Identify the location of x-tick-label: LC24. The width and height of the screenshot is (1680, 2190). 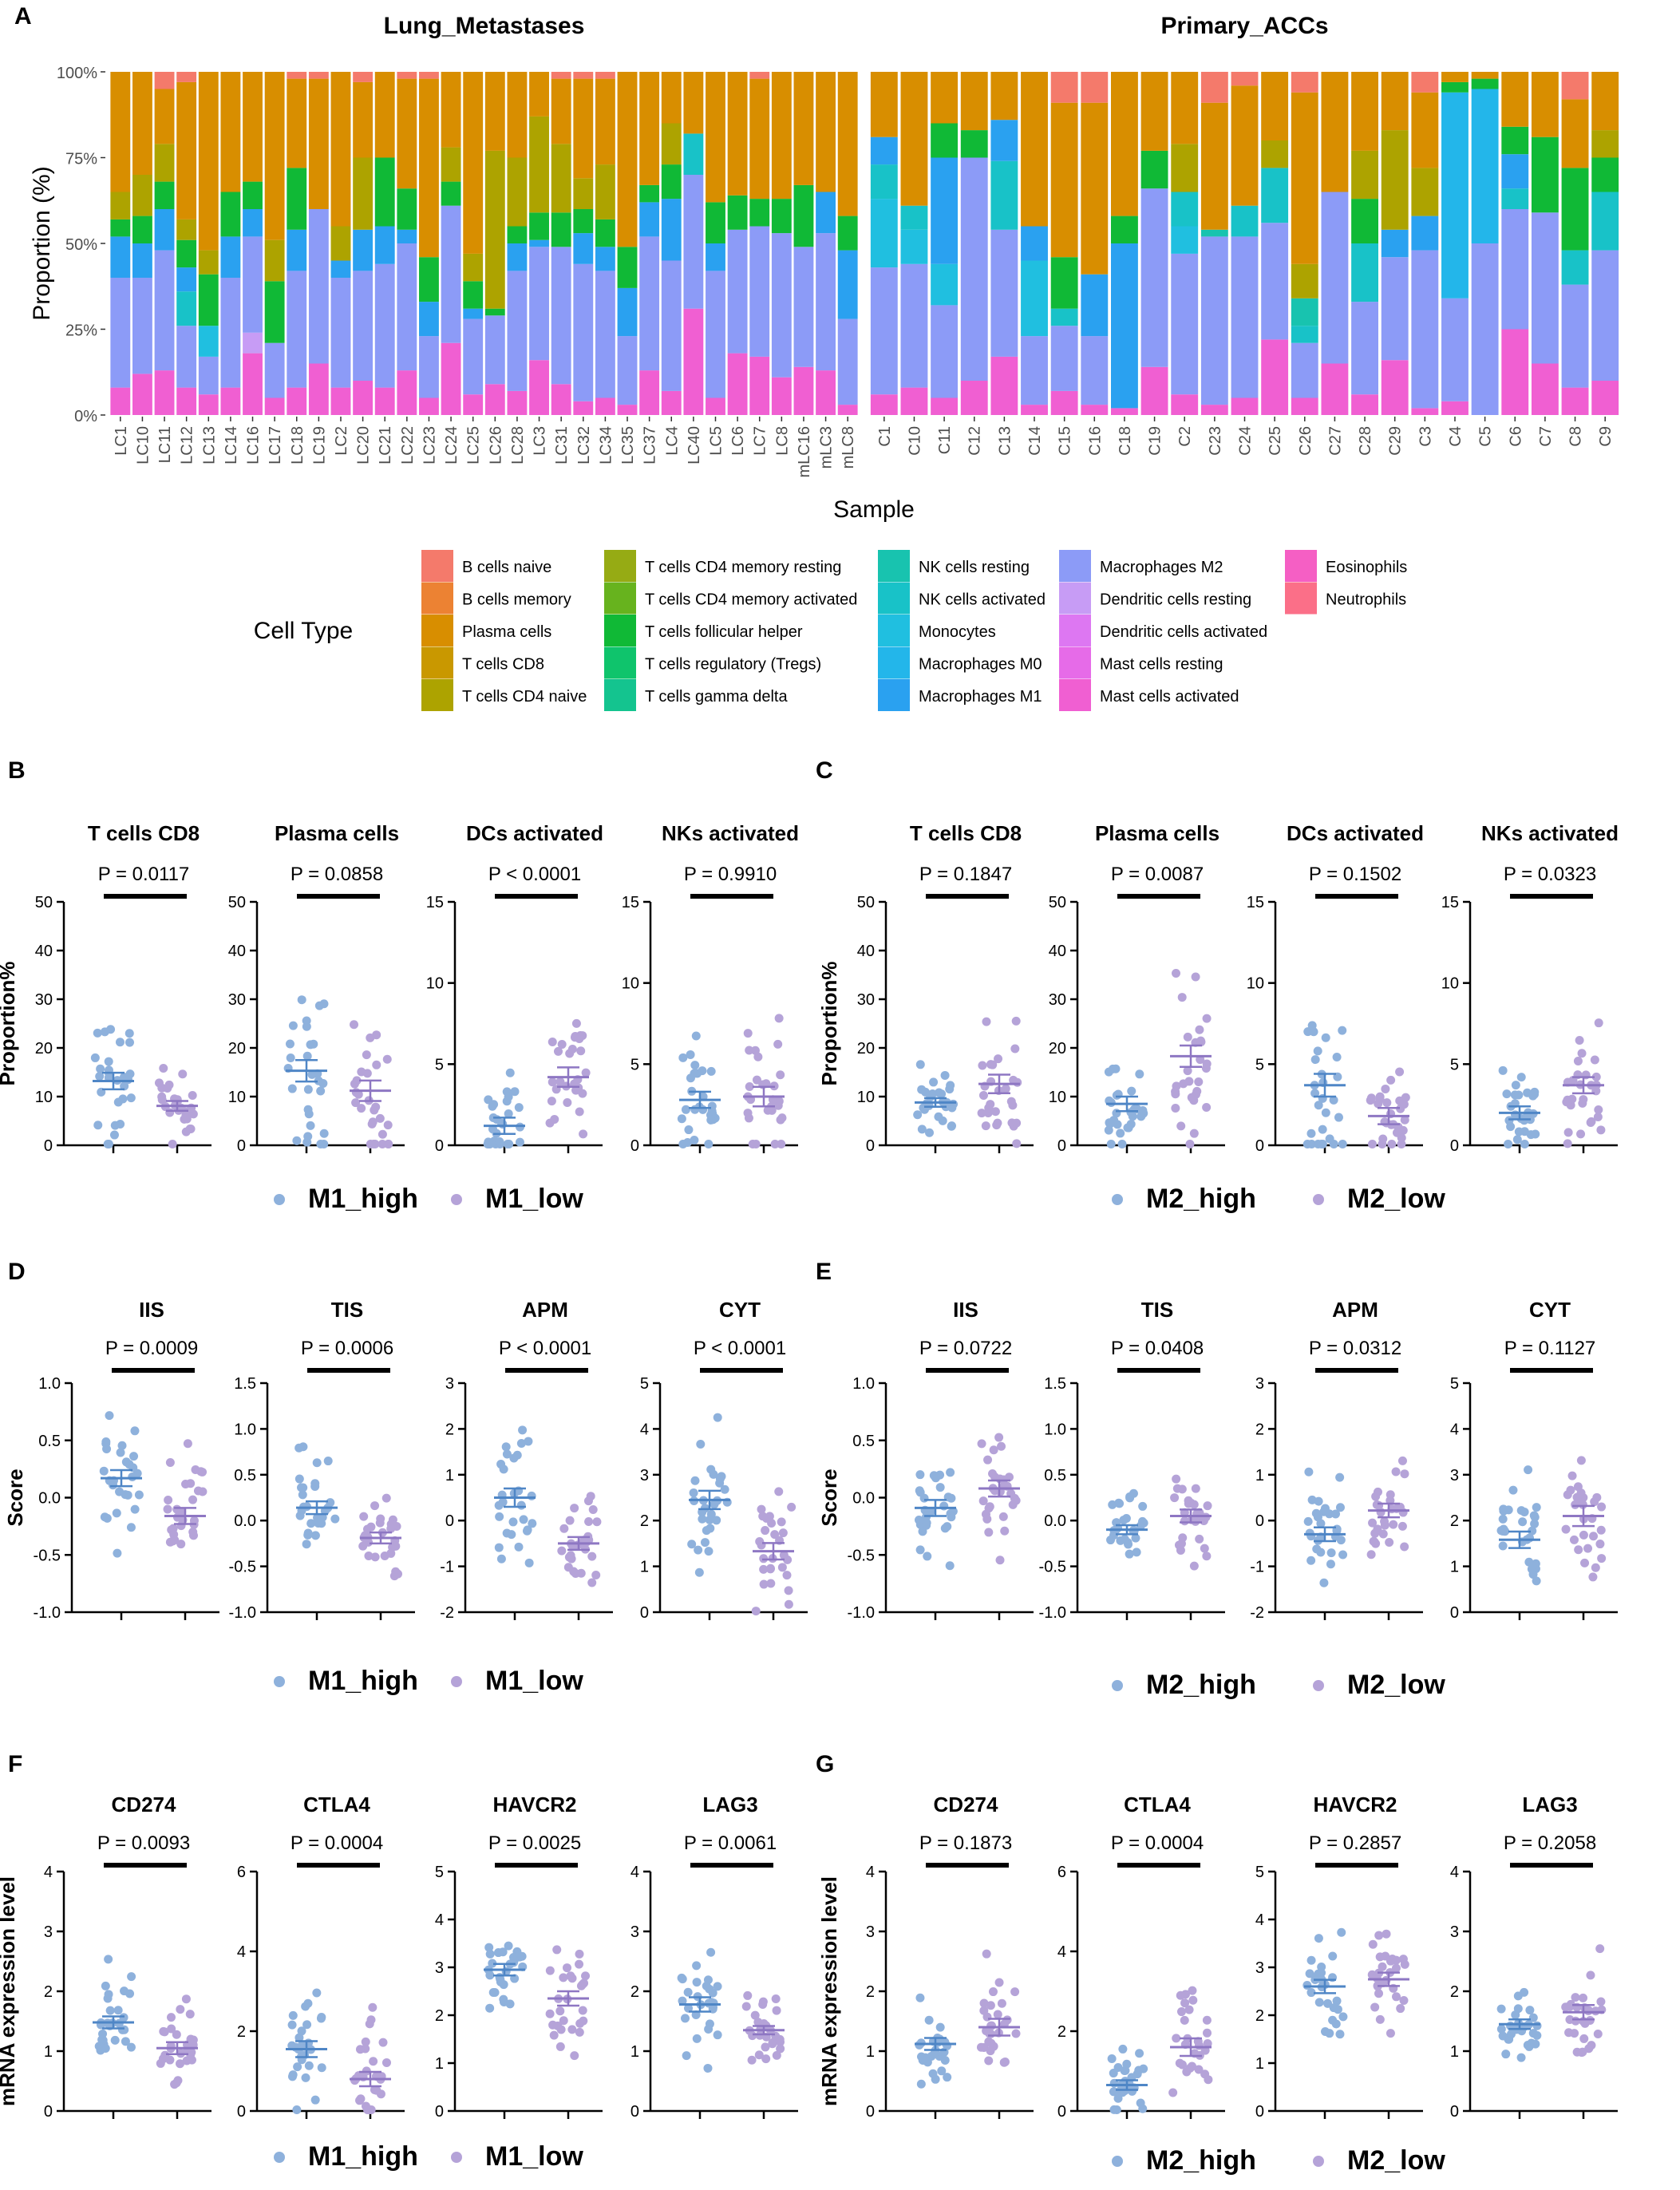
(452, 445).